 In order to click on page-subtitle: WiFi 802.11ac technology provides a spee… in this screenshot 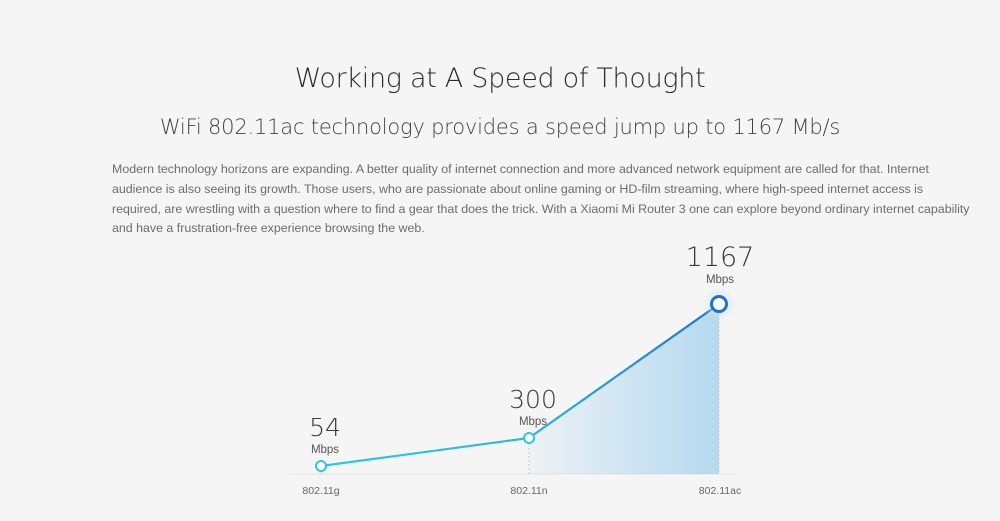, I will do `click(500, 127)`.